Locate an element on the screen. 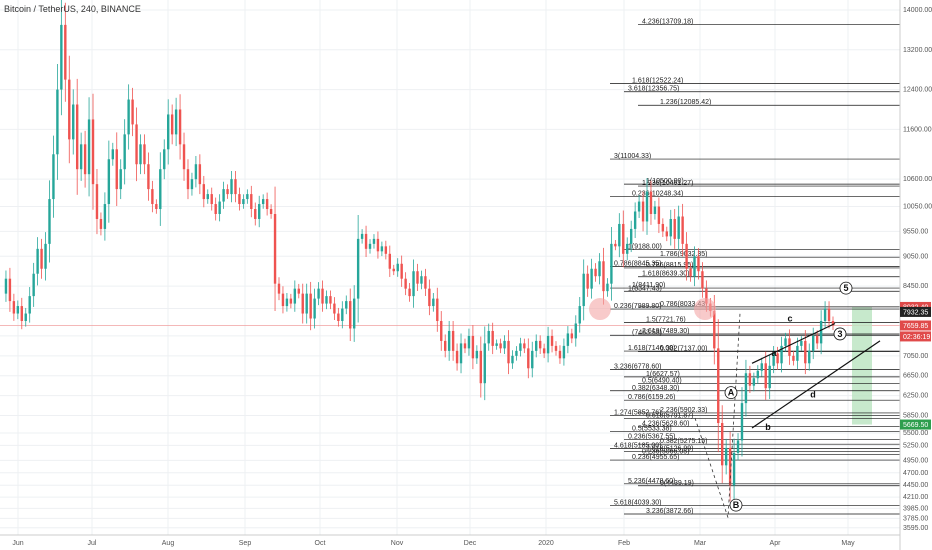 Image resolution: width=932 pixels, height=550 pixels. wave-label-c: c is located at coordinates (789, 318).